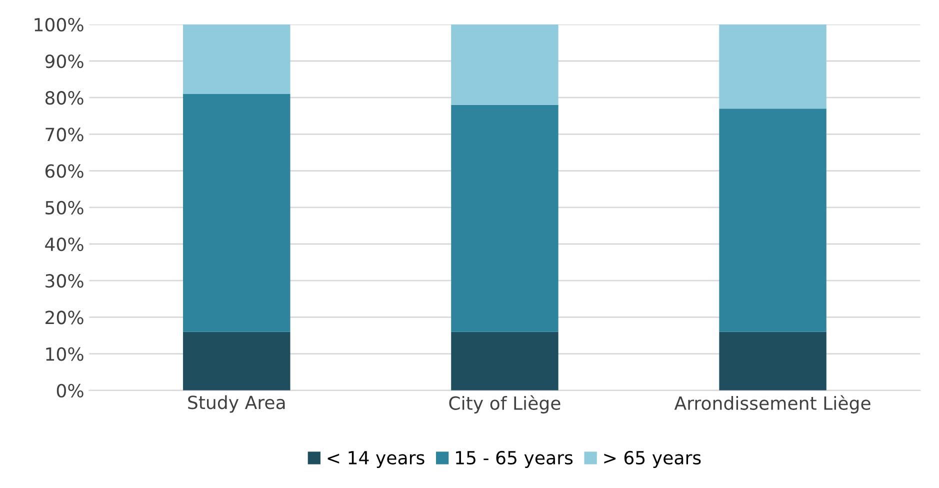 This screenshot has height=488, width=939. Describe the element at coordinates (59, 25) in the screenshot. I see `y-tick-label: 100%` at that location.